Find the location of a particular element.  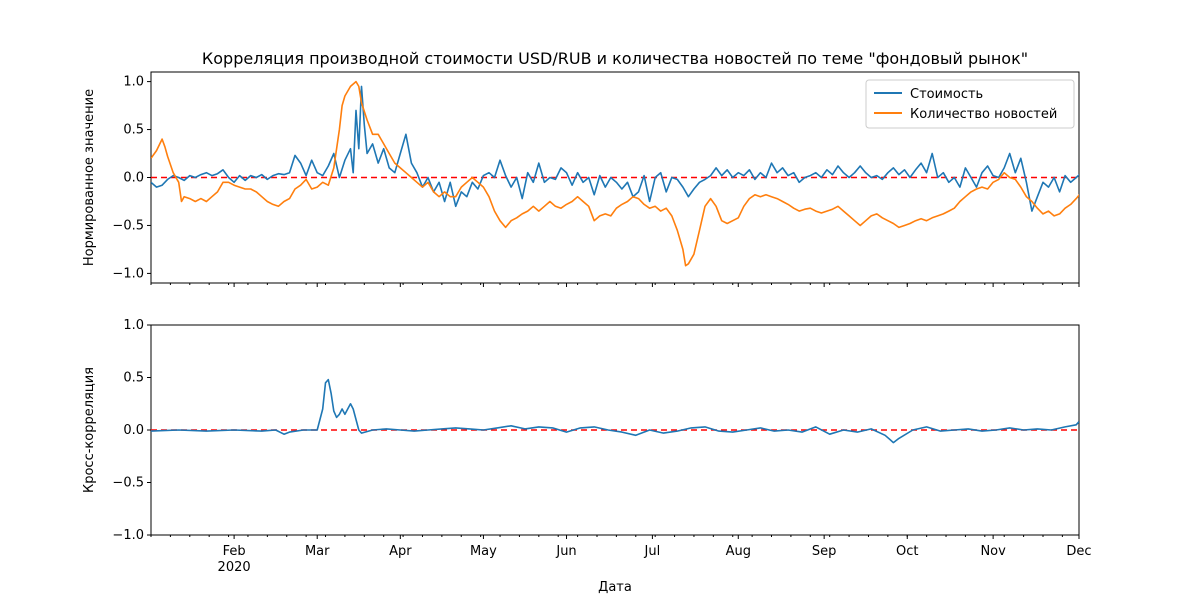

legend-label-0: Стоимость is located at coordinates (946, 94).